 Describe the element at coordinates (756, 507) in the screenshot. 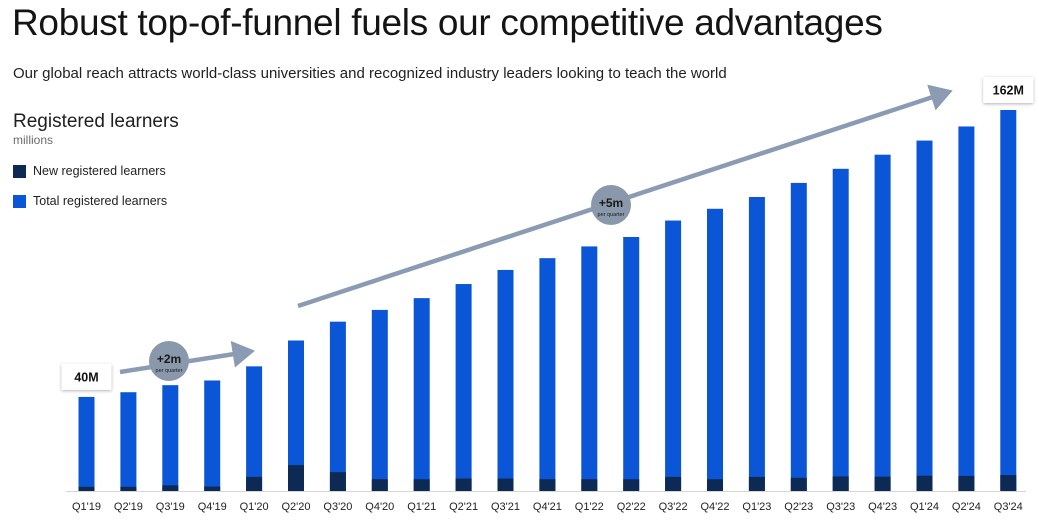

I see `x-tick-label: Q1'23` at that location.